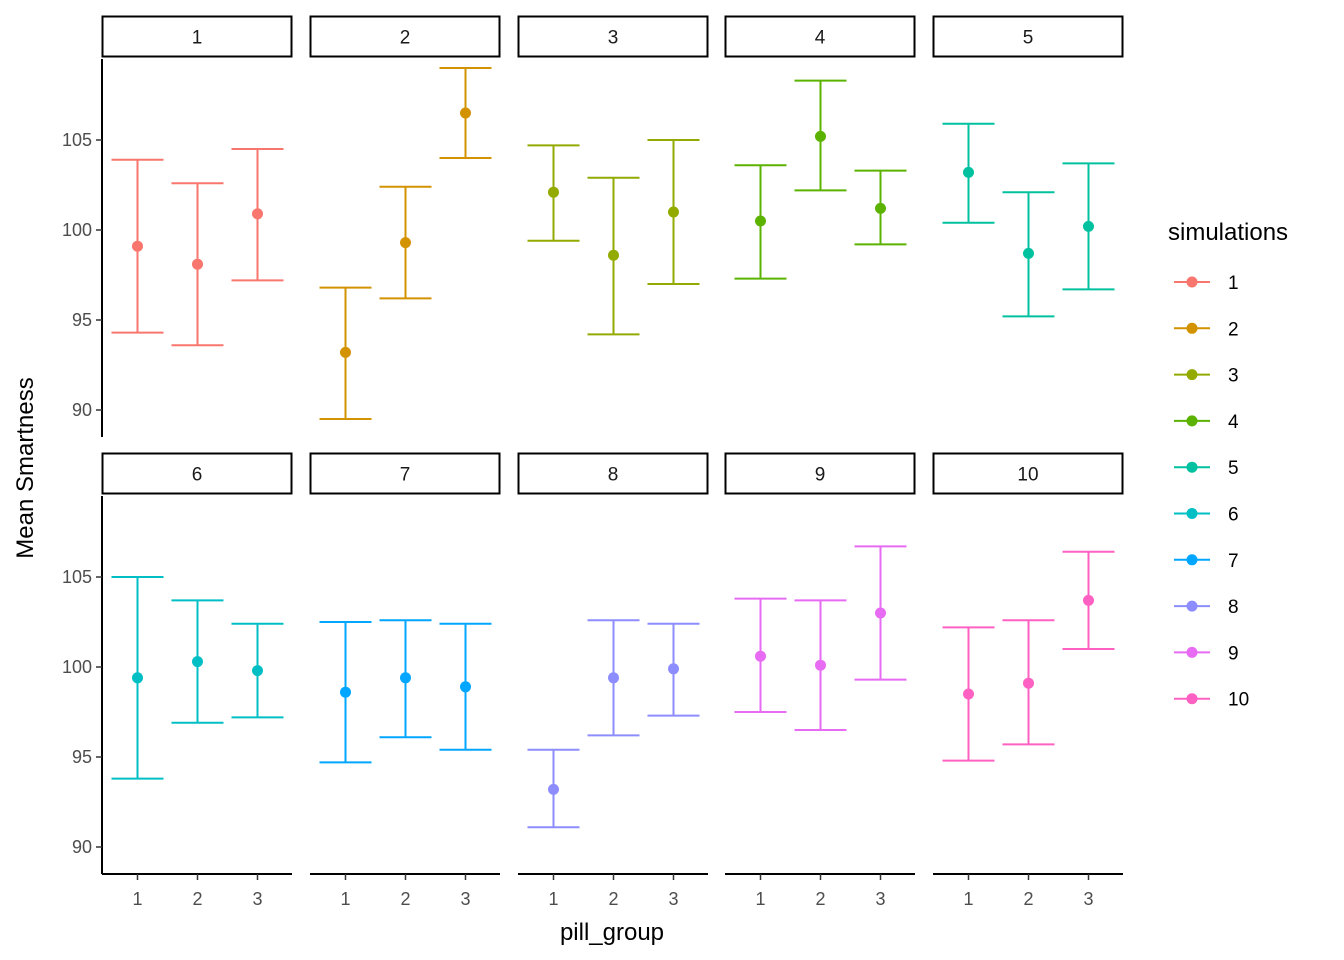 This screenshot has height=960, width=1344. Describe the element at coordinates (613, 475) in the screenshot. I see `facet-strip-label: 8` at that location.